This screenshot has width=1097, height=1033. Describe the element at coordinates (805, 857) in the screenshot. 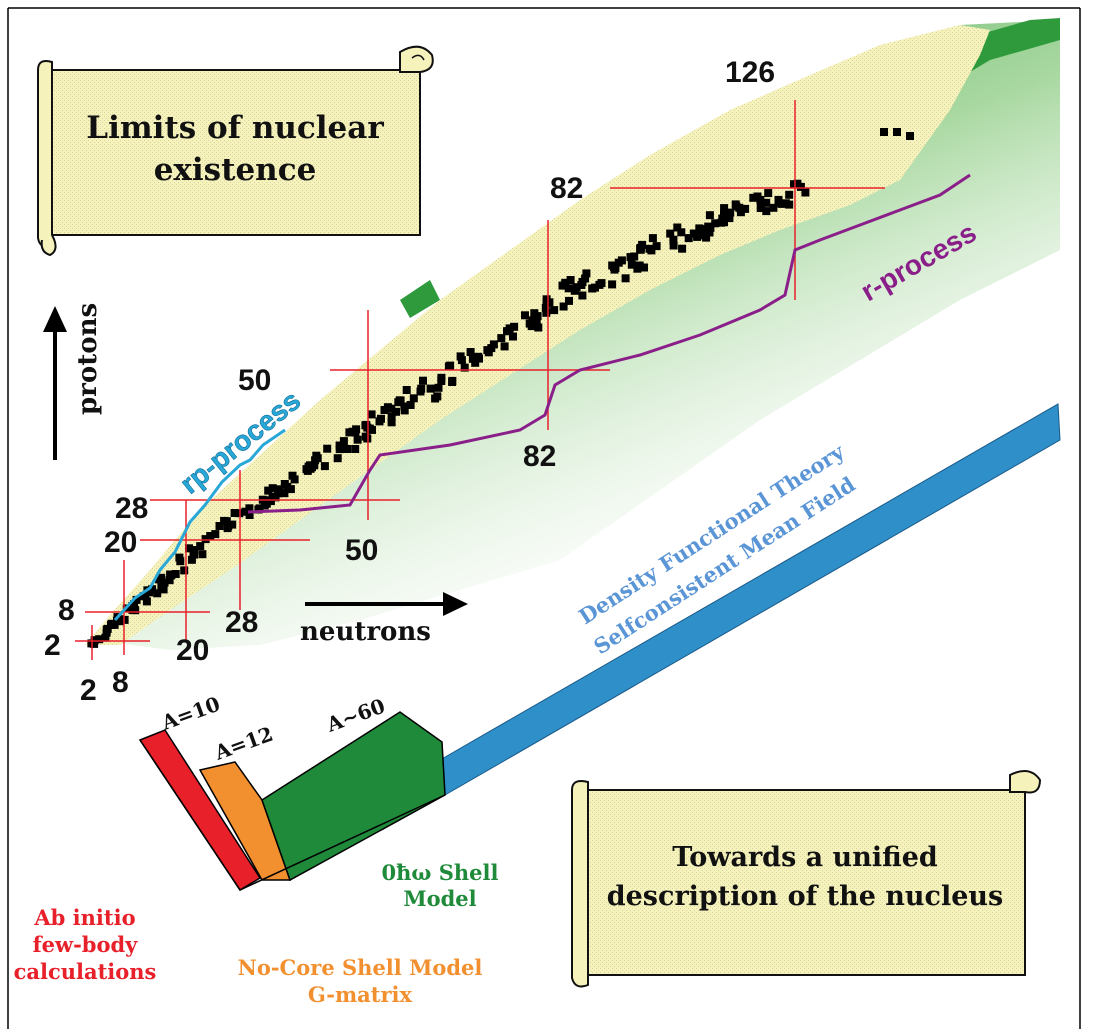

I see `scroll-bottom-line1: Towards a unified` at that location.